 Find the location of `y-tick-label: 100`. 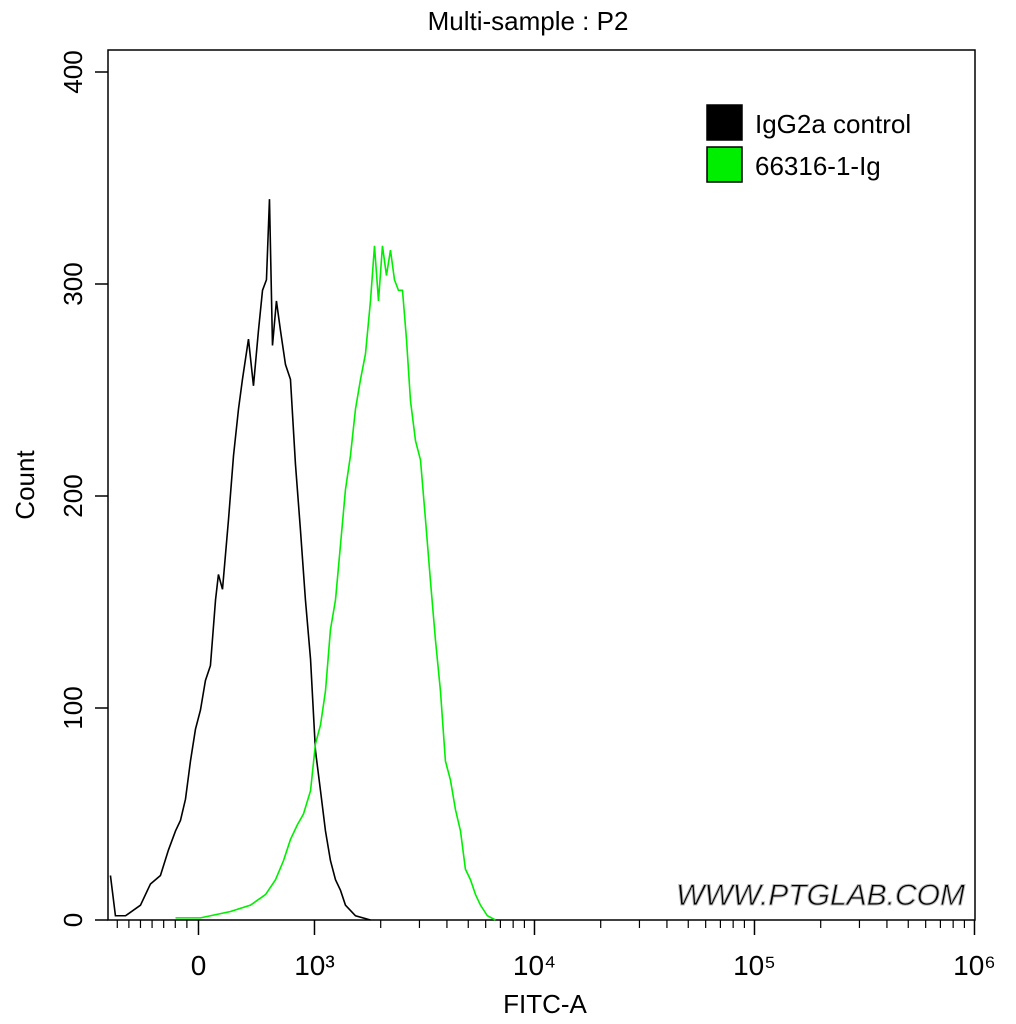

y-tick-label: 100 is located at coordinates (73, 707).